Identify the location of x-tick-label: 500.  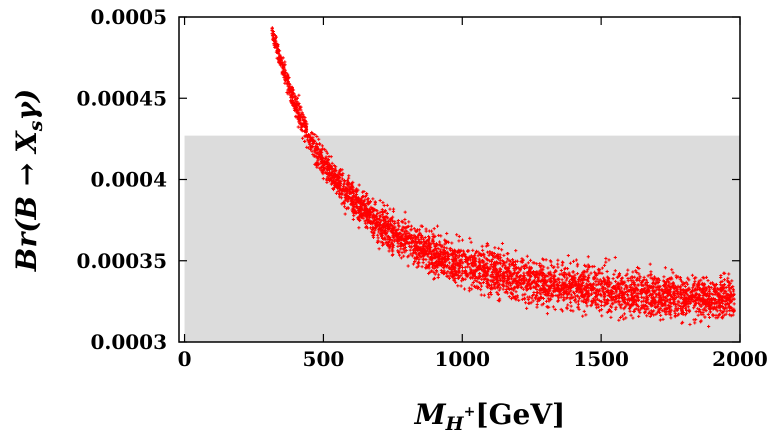
(324, 359).